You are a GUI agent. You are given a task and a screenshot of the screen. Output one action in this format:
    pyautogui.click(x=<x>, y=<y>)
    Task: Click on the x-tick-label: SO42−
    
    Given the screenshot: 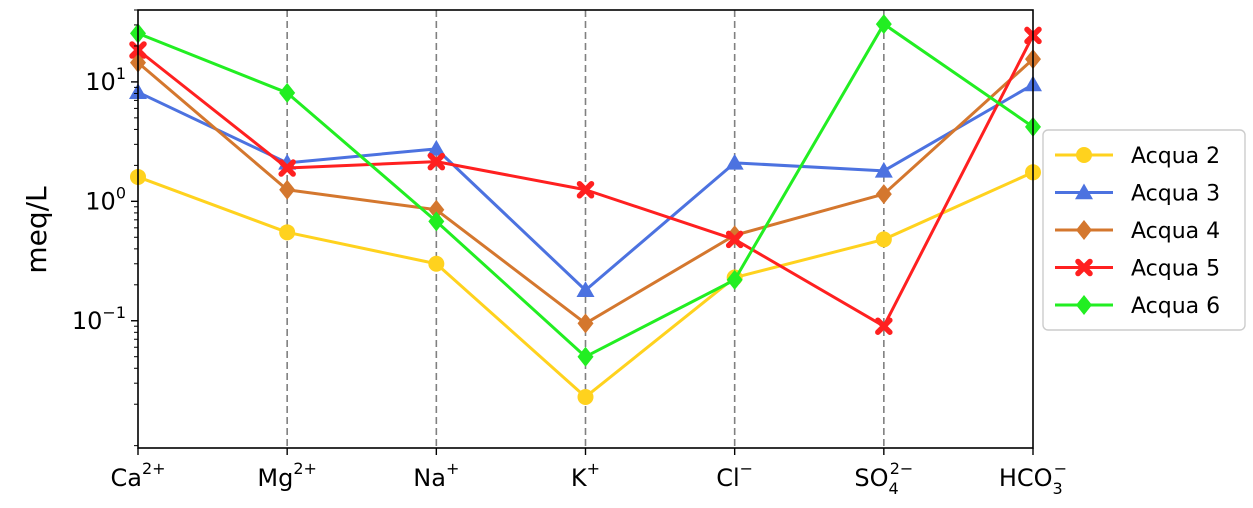 What is the action you would take?
    pyautogui.click(x=883, y=478)
    